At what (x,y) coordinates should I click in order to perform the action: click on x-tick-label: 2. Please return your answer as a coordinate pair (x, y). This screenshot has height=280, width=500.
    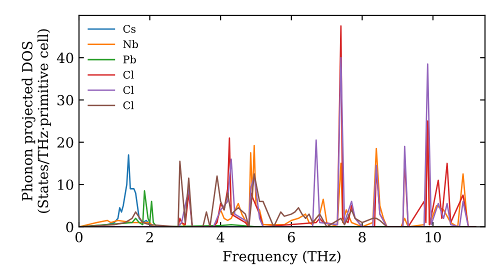
    Looking at the image, I should click on (149, 237).